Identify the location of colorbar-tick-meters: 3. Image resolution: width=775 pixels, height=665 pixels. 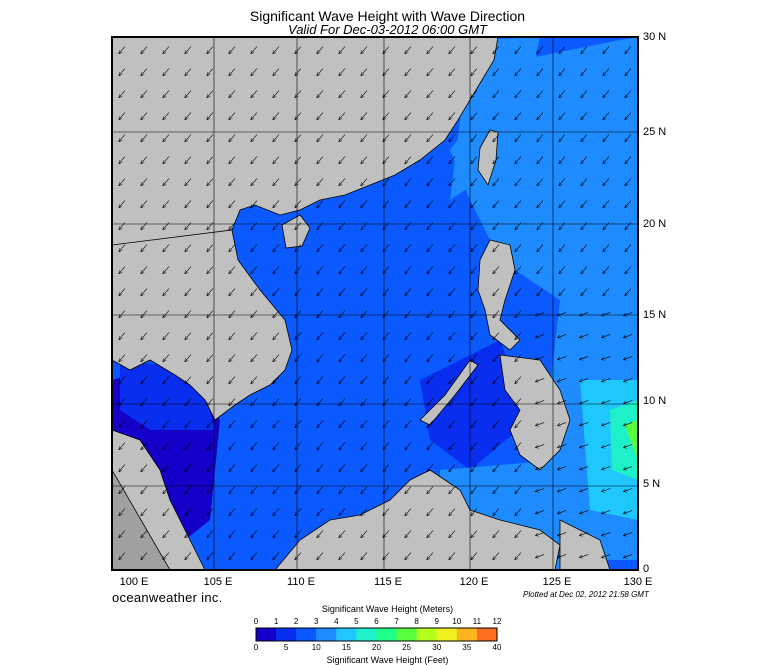
(316, 621).